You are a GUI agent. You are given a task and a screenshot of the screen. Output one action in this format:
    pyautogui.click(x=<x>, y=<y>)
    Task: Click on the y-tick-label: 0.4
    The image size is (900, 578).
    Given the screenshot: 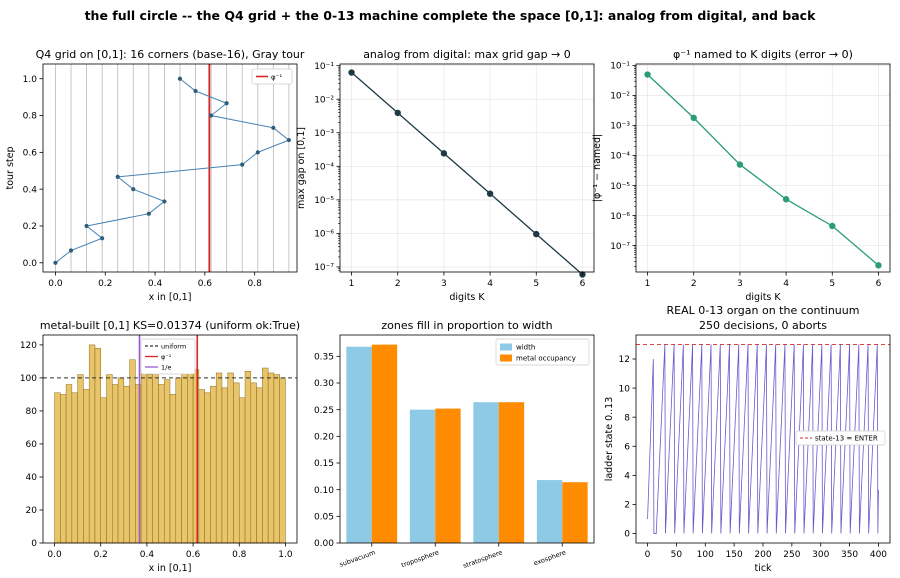 What is the action you would take?
    pyautogui.click(x=30, y=190)
    